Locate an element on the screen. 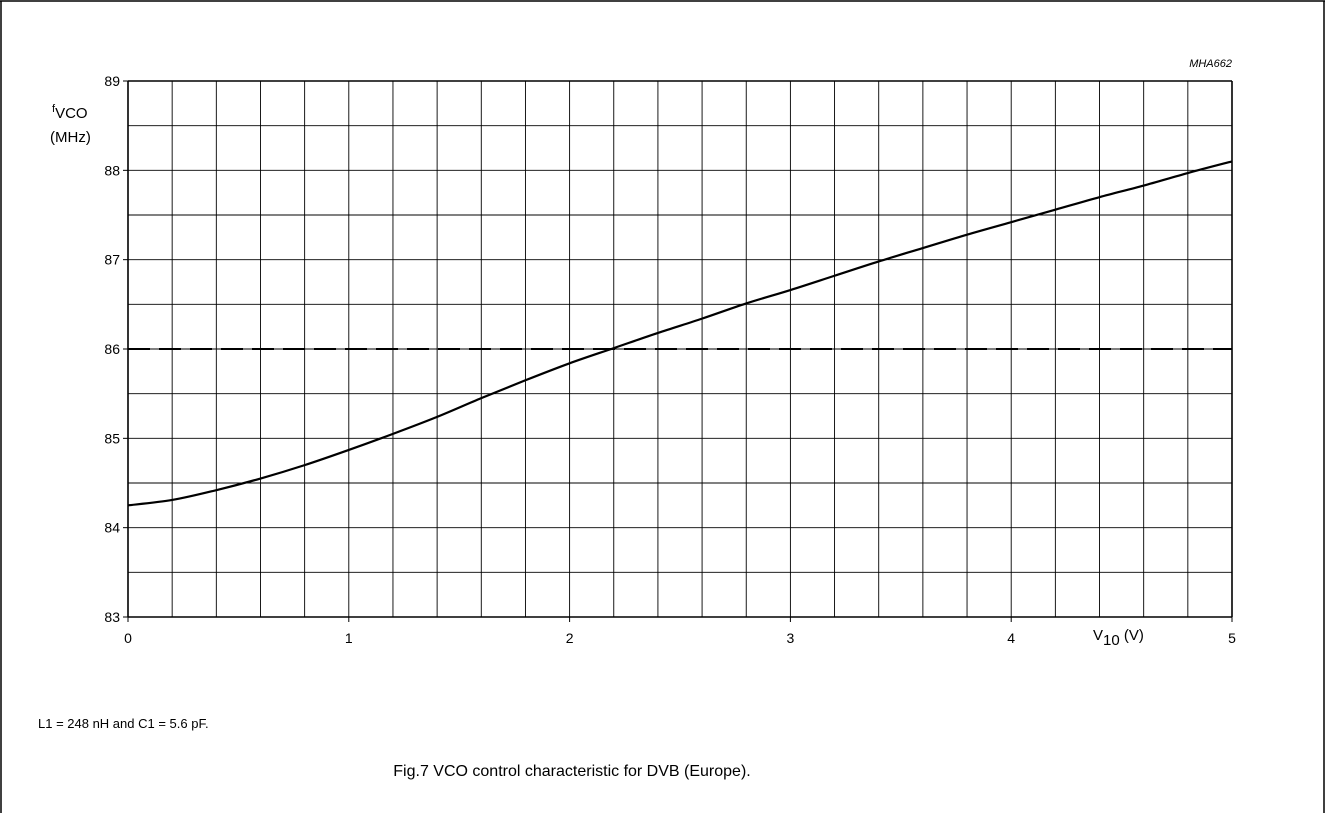 The image size is (1325, 813). x-tick-label: 0 is located at coordinates (128, 638).